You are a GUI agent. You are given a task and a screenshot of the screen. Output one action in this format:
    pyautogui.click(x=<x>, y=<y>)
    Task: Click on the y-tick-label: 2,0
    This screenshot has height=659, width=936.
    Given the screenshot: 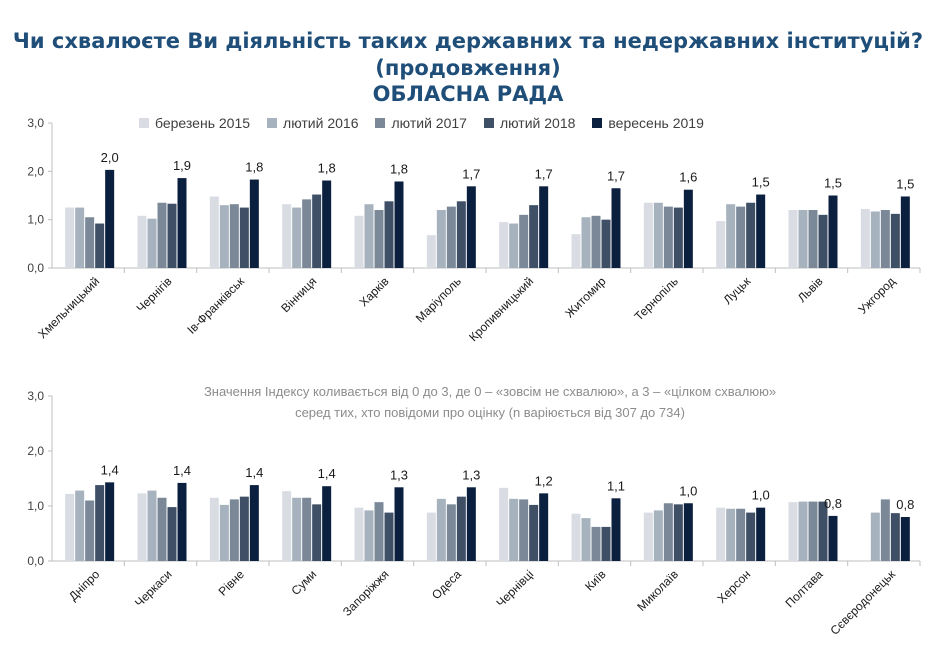 What is the action you would take?
    pyautogui.click(x=35, y=171)
    